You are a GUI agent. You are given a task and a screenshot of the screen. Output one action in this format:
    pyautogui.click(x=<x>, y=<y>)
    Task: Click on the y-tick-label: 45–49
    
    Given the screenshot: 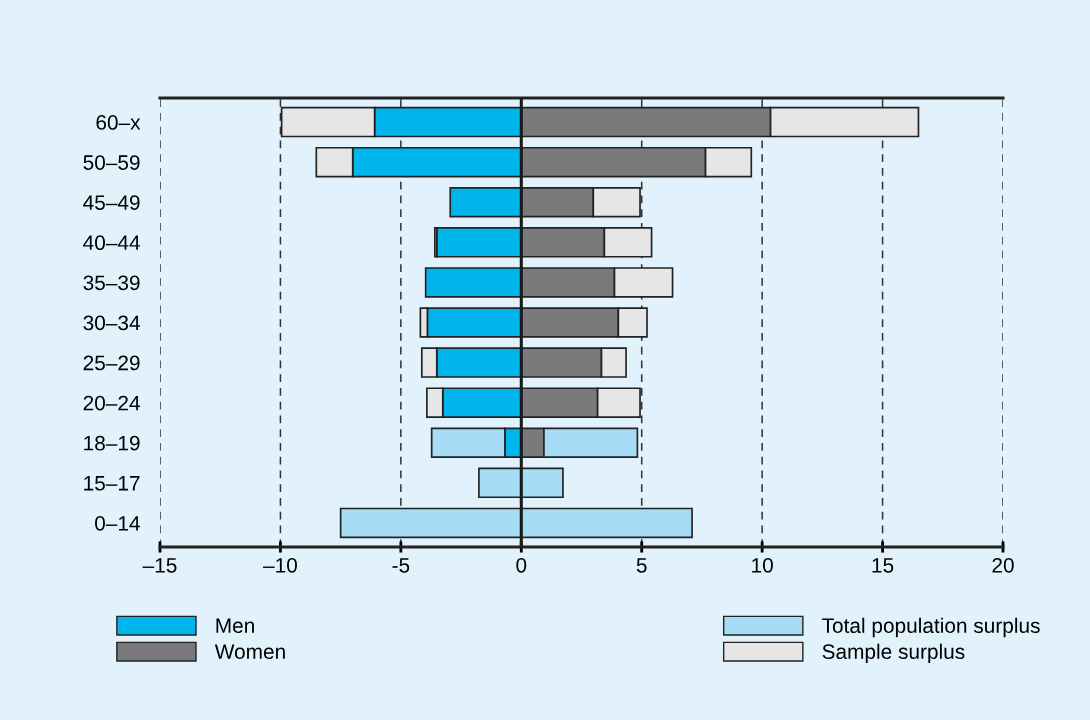 What is the action you would take?
    pyautogui.click(x=111, y=202)
    